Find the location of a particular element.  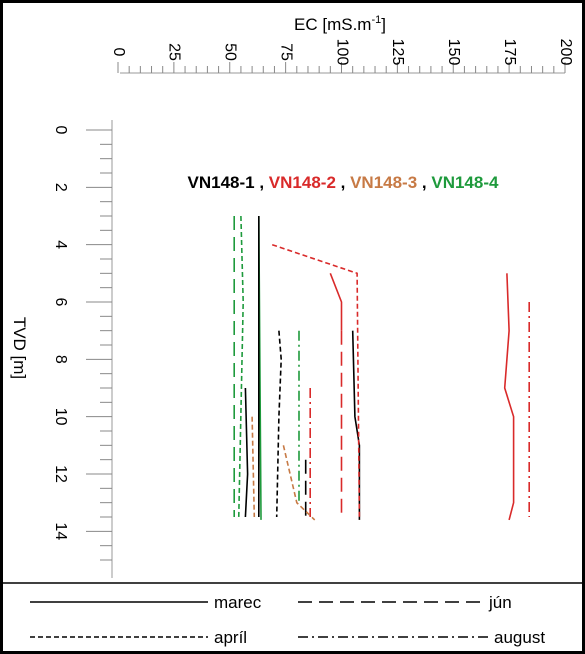

y-tick-label: 2 is located at coordinates (60, 187).